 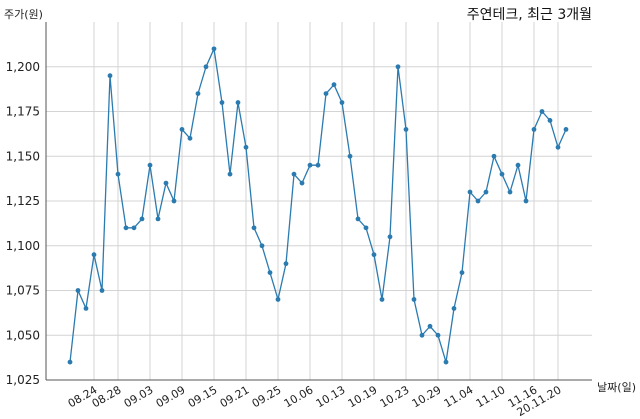 What do you see at coordinates (23, 201) in the screenshot?
I see `y-tick-label: 1,125` at bounding box center [23, 201].